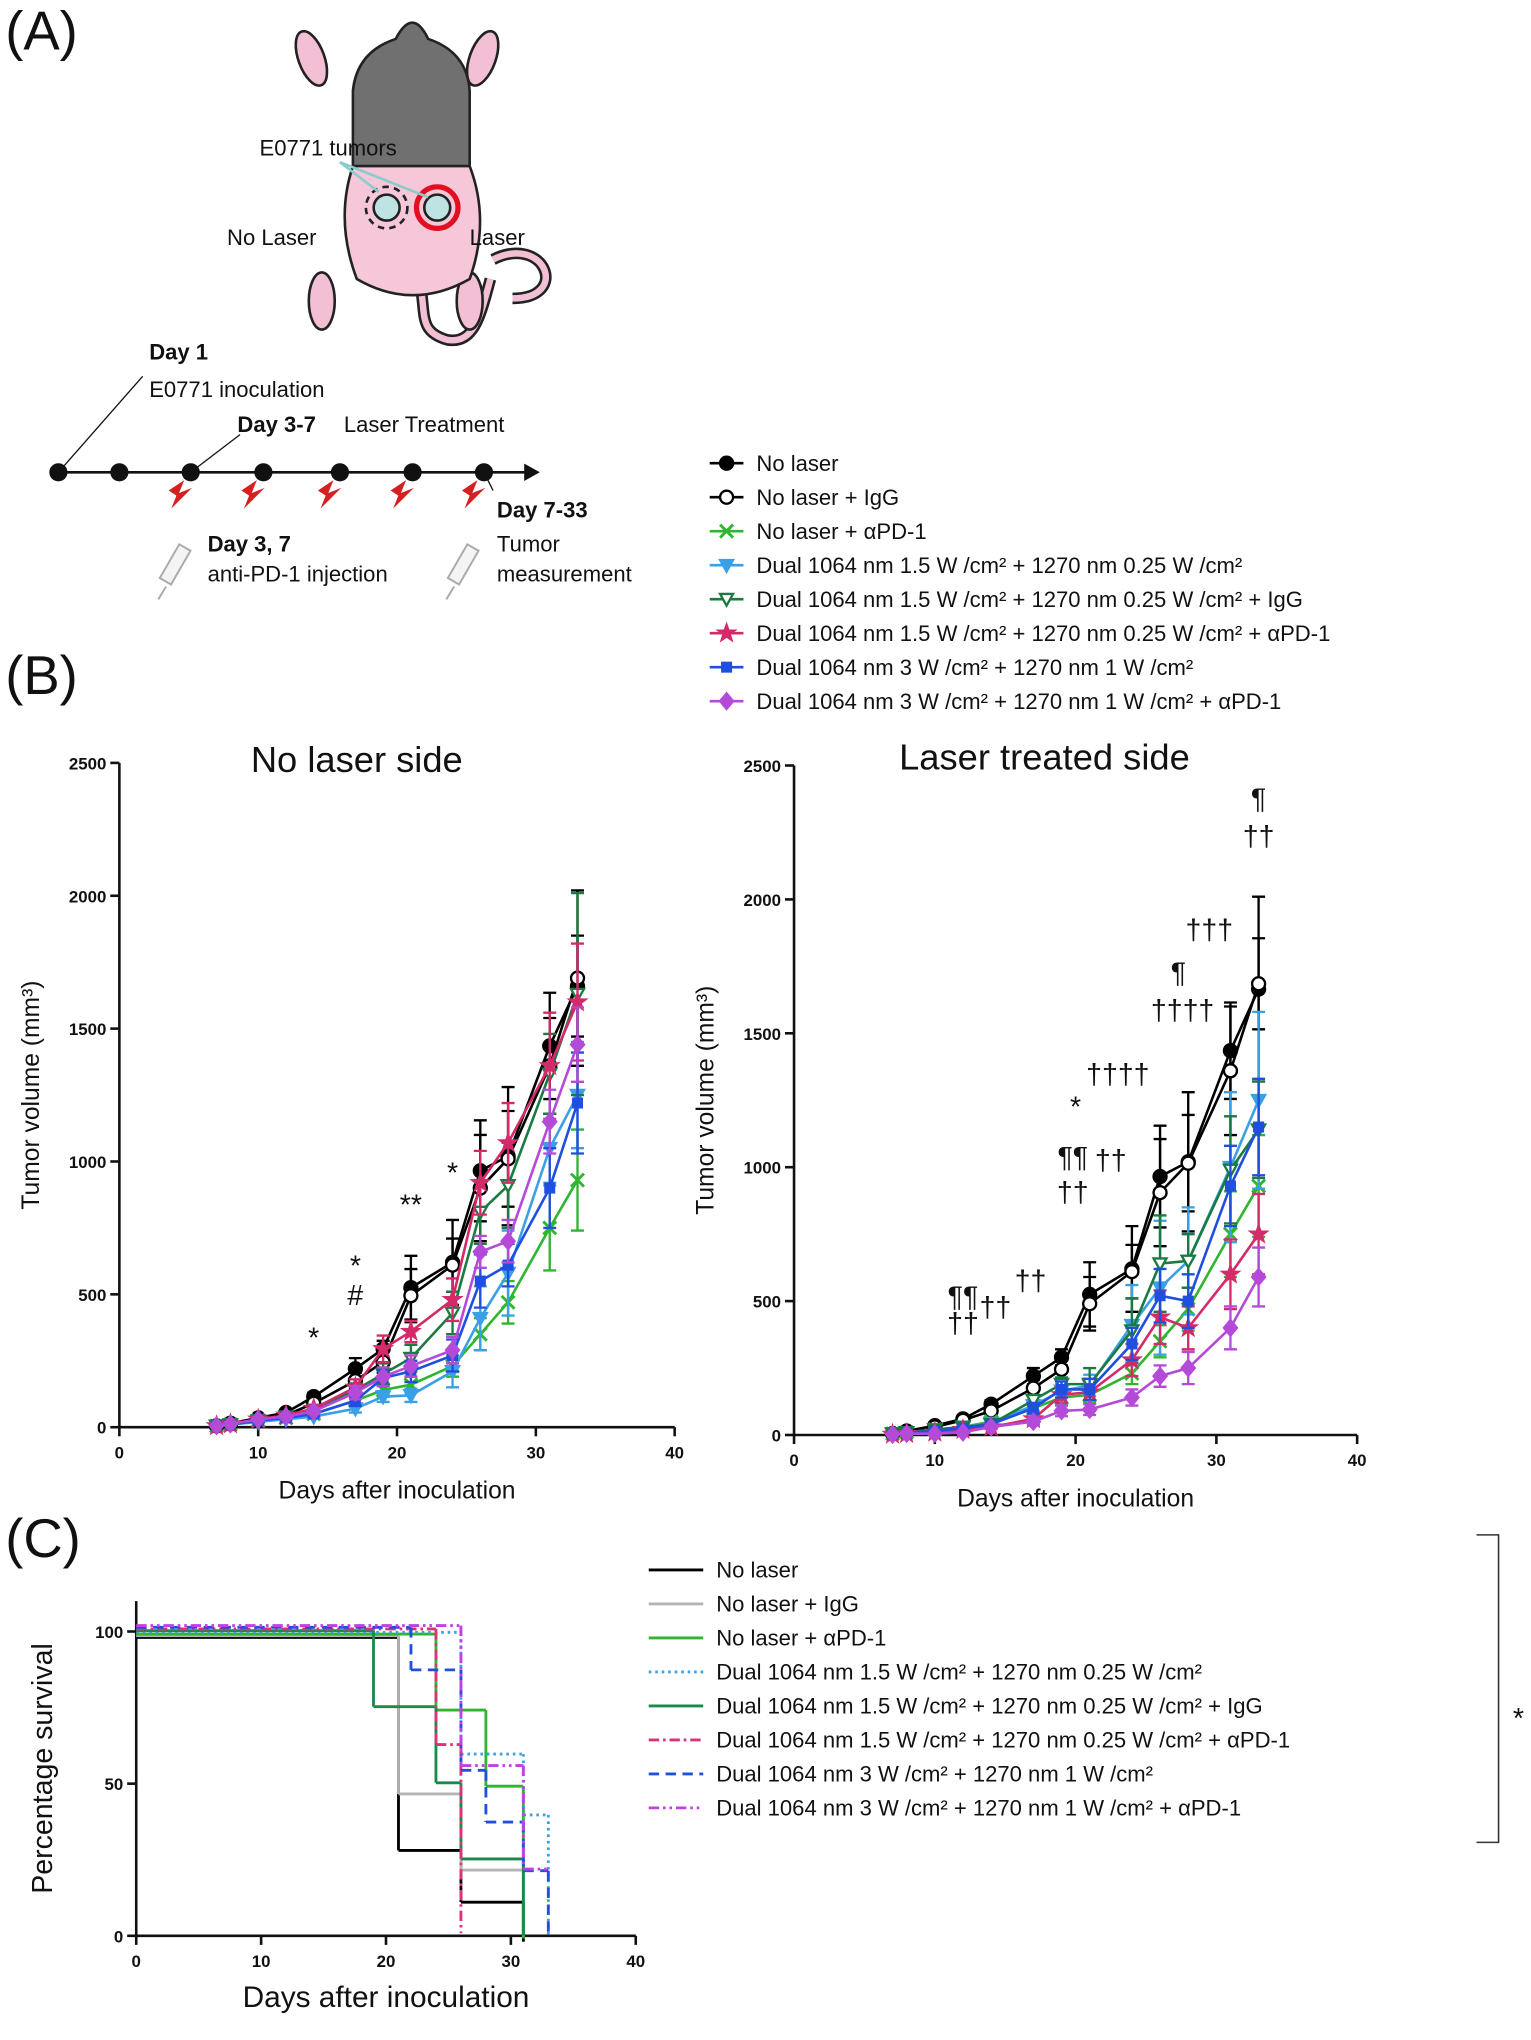 The width and height of the screenshot is (1531, 2040). Describe the element at coordinates (43, 1768) in the screenshot. I see `y-axis-label: Percentage survival` at that location.